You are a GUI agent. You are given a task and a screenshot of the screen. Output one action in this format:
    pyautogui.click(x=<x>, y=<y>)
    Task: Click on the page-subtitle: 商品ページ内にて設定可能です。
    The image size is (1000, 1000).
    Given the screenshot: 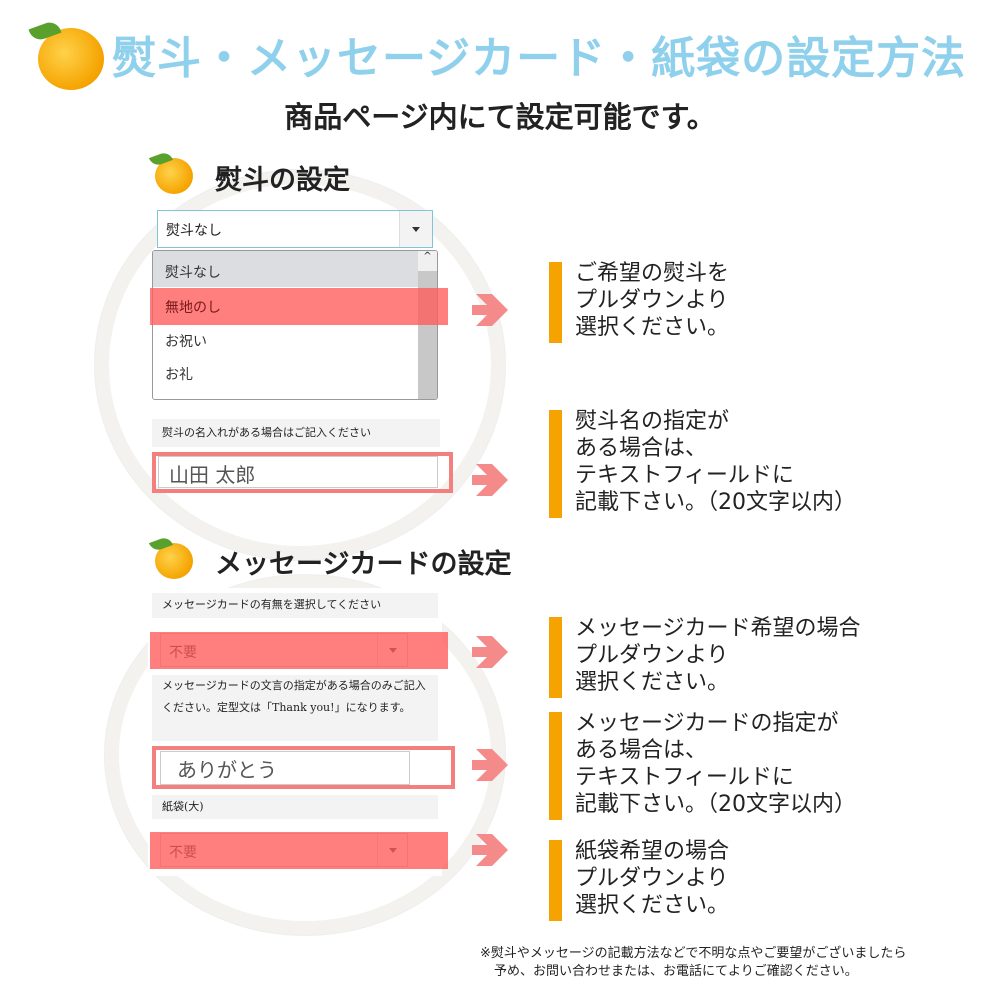 What is the action you would take?
    pyautogui.click(x=500, y=117)
    